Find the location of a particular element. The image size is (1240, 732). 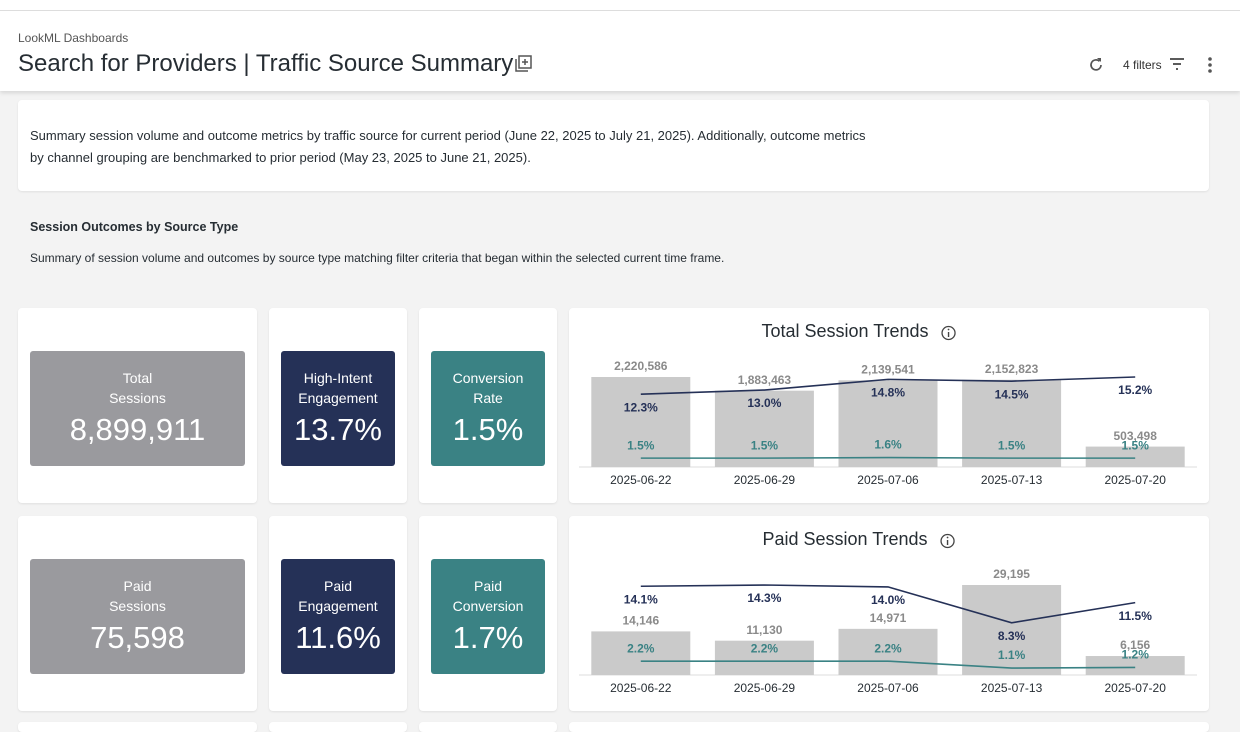

line-label: 13.0% is located at coordinates (764, 403).